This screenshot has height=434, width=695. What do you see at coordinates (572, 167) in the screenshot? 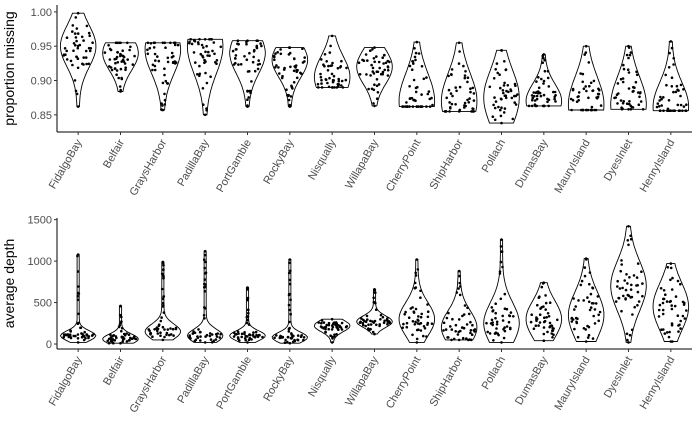
I see `x-tick-label: MauryIsland` at bounding box center [572, 167].